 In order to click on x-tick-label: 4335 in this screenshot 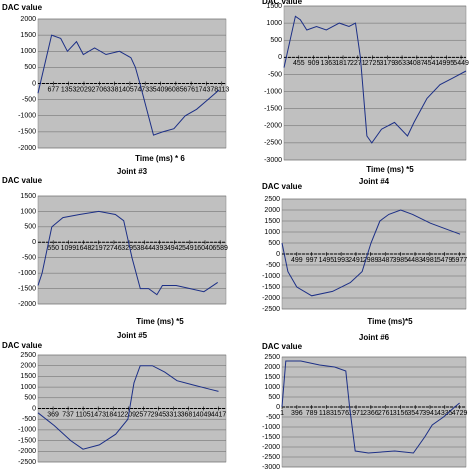, I will do `click(445, 413)`.